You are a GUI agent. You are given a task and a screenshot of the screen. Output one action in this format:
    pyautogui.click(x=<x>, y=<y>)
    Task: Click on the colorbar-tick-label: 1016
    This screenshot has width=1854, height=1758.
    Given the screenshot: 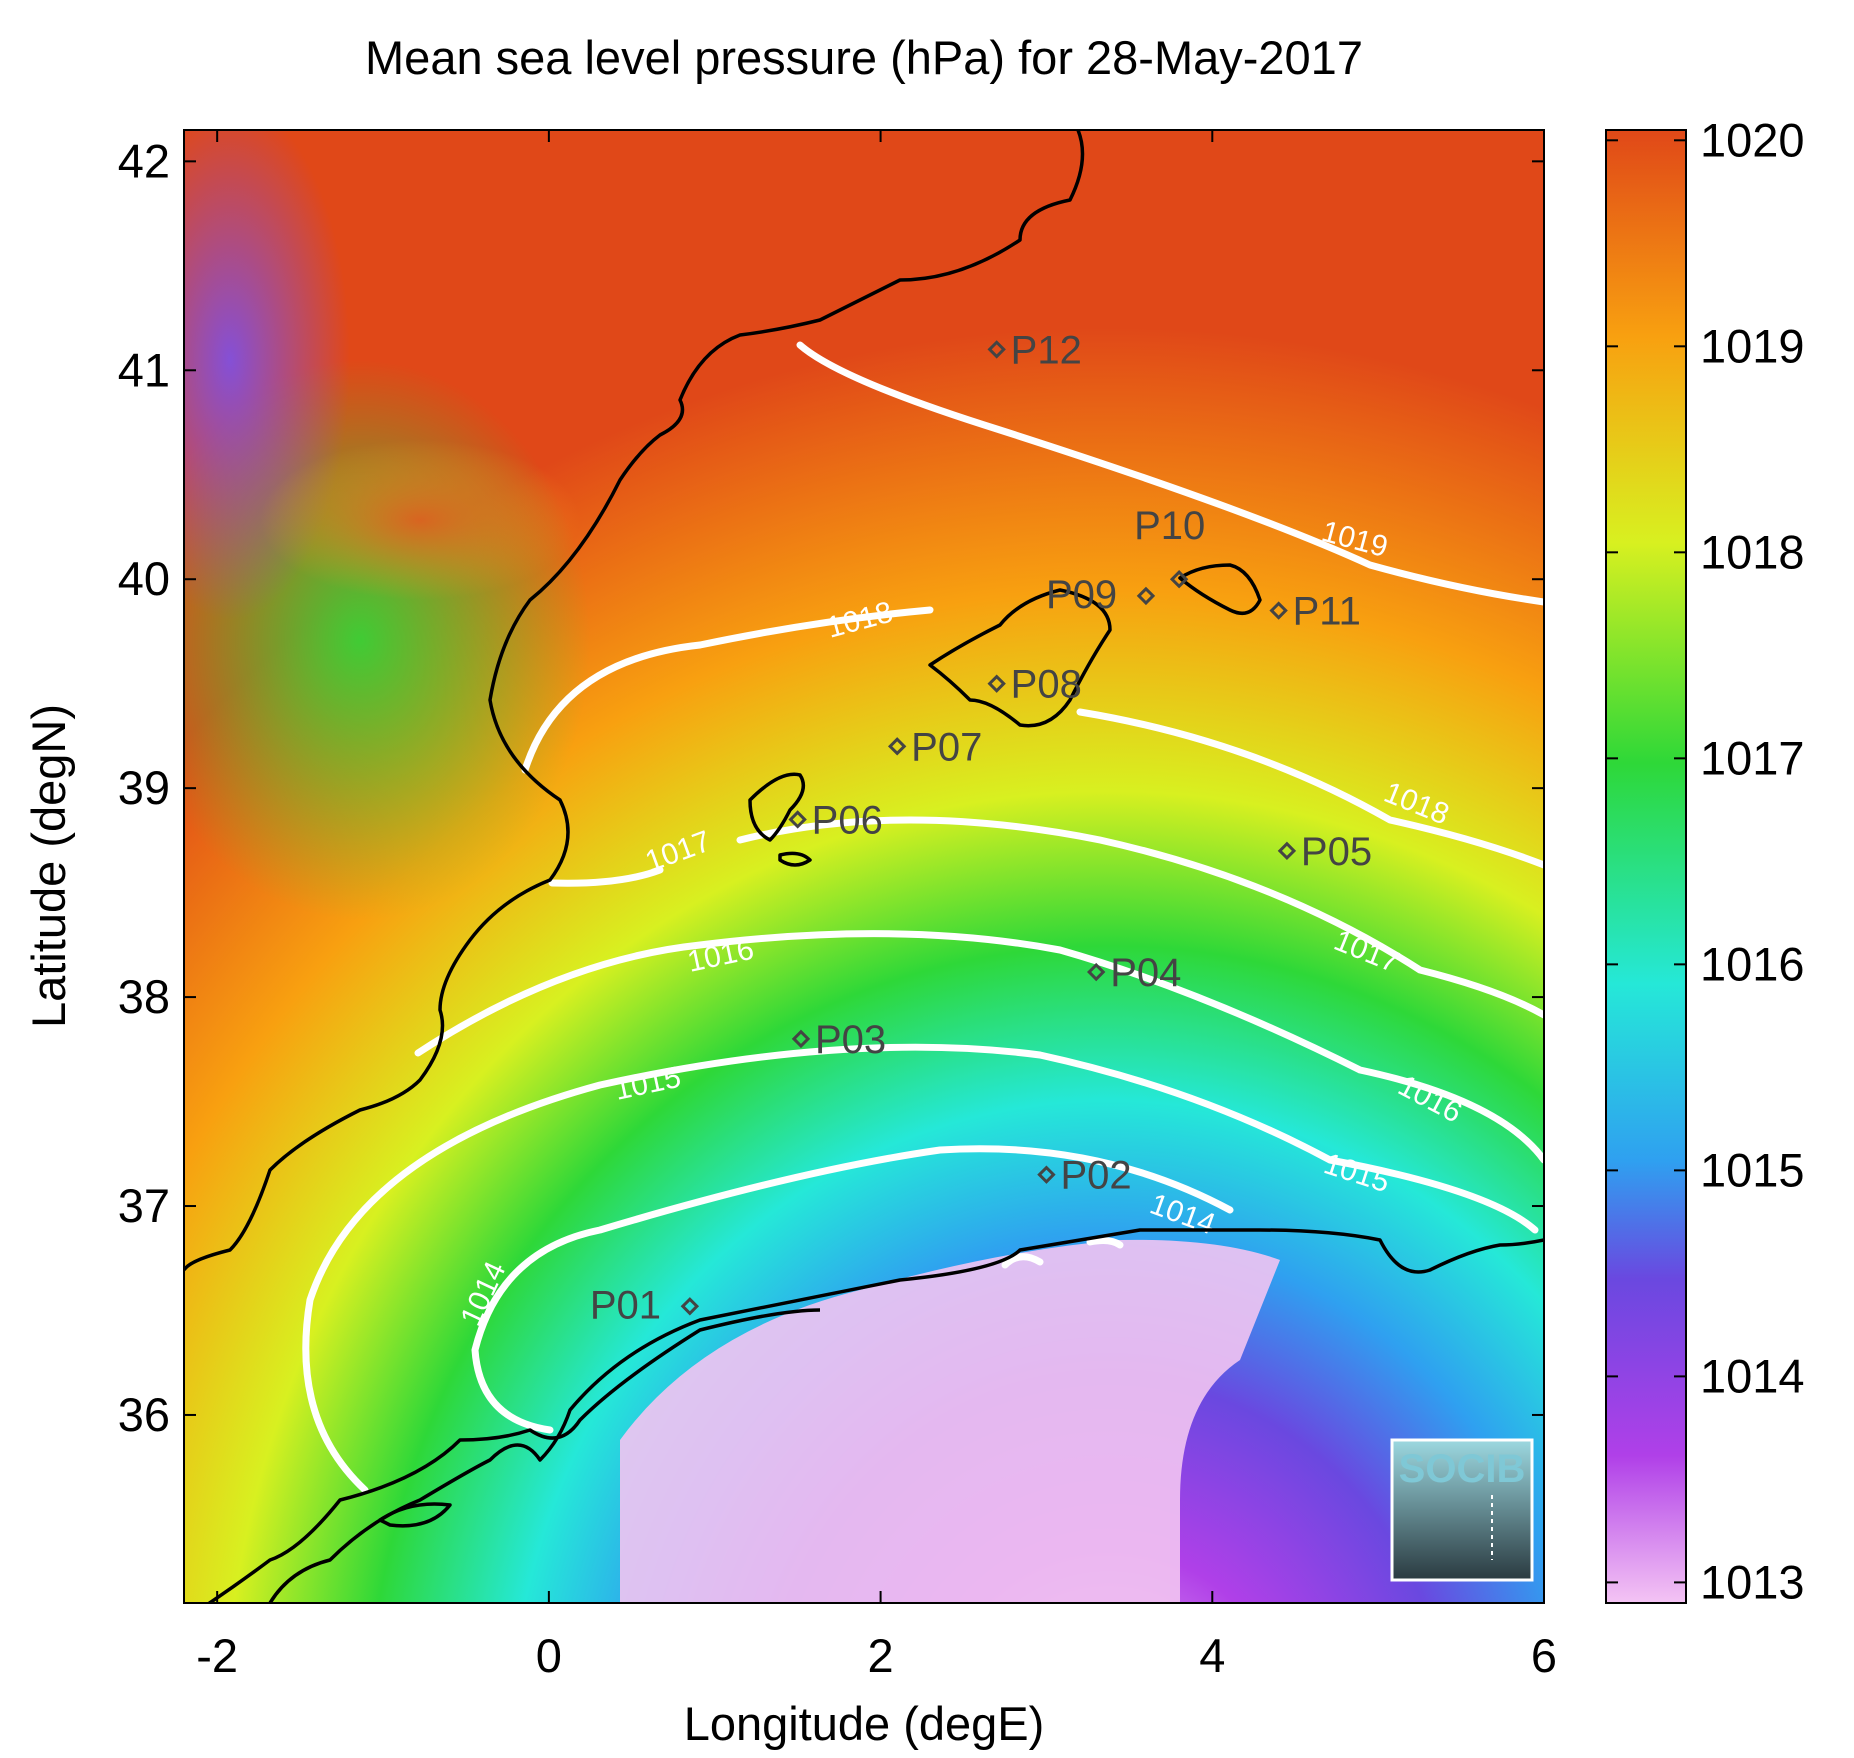 What is the action you would take?
    pyautogui.click(x=1752, y=963)
    